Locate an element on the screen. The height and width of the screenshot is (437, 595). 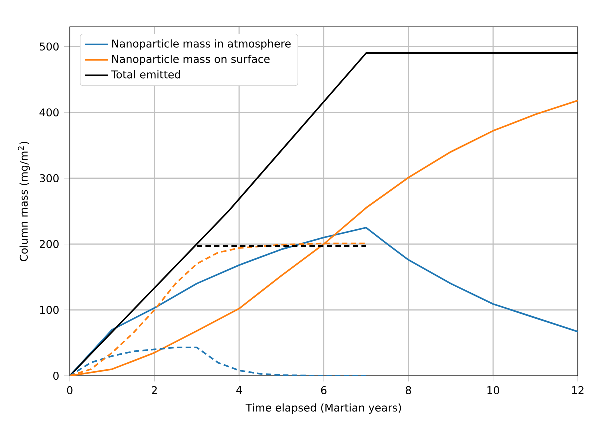
y-tick-label: 500 is located at coordinates (49, 46).